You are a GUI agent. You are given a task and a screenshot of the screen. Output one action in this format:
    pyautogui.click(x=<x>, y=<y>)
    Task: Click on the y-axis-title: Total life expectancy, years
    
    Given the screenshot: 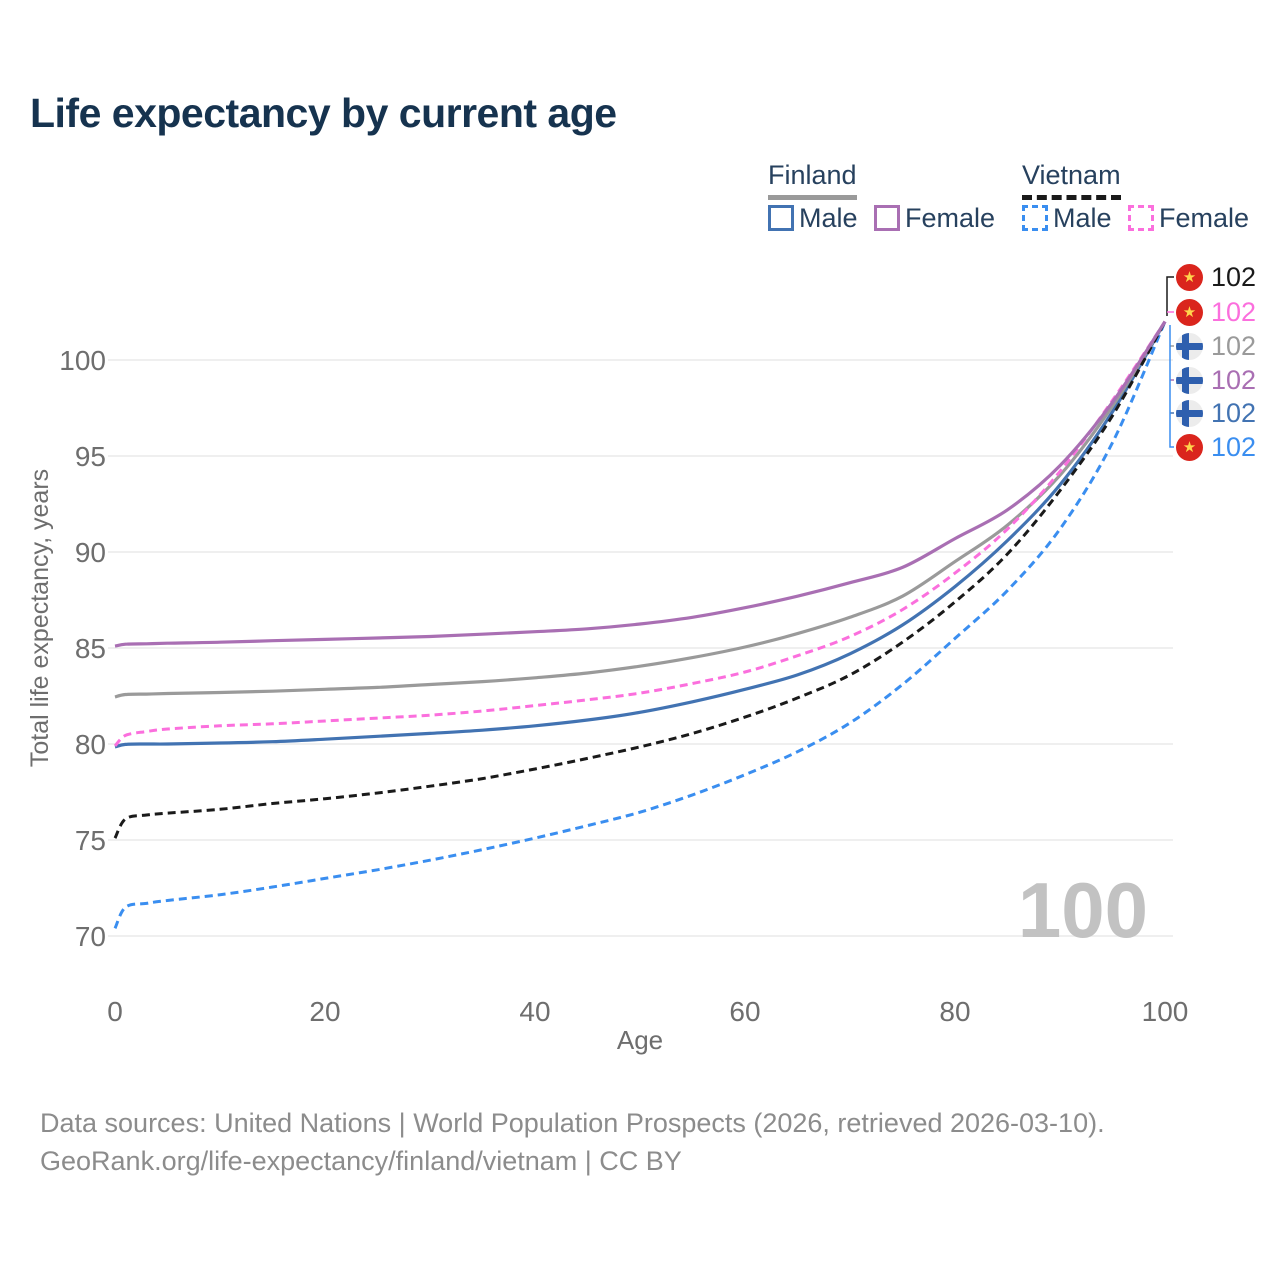 What is the action you would take?
    pyautogui.click(x=40, y=618)
    